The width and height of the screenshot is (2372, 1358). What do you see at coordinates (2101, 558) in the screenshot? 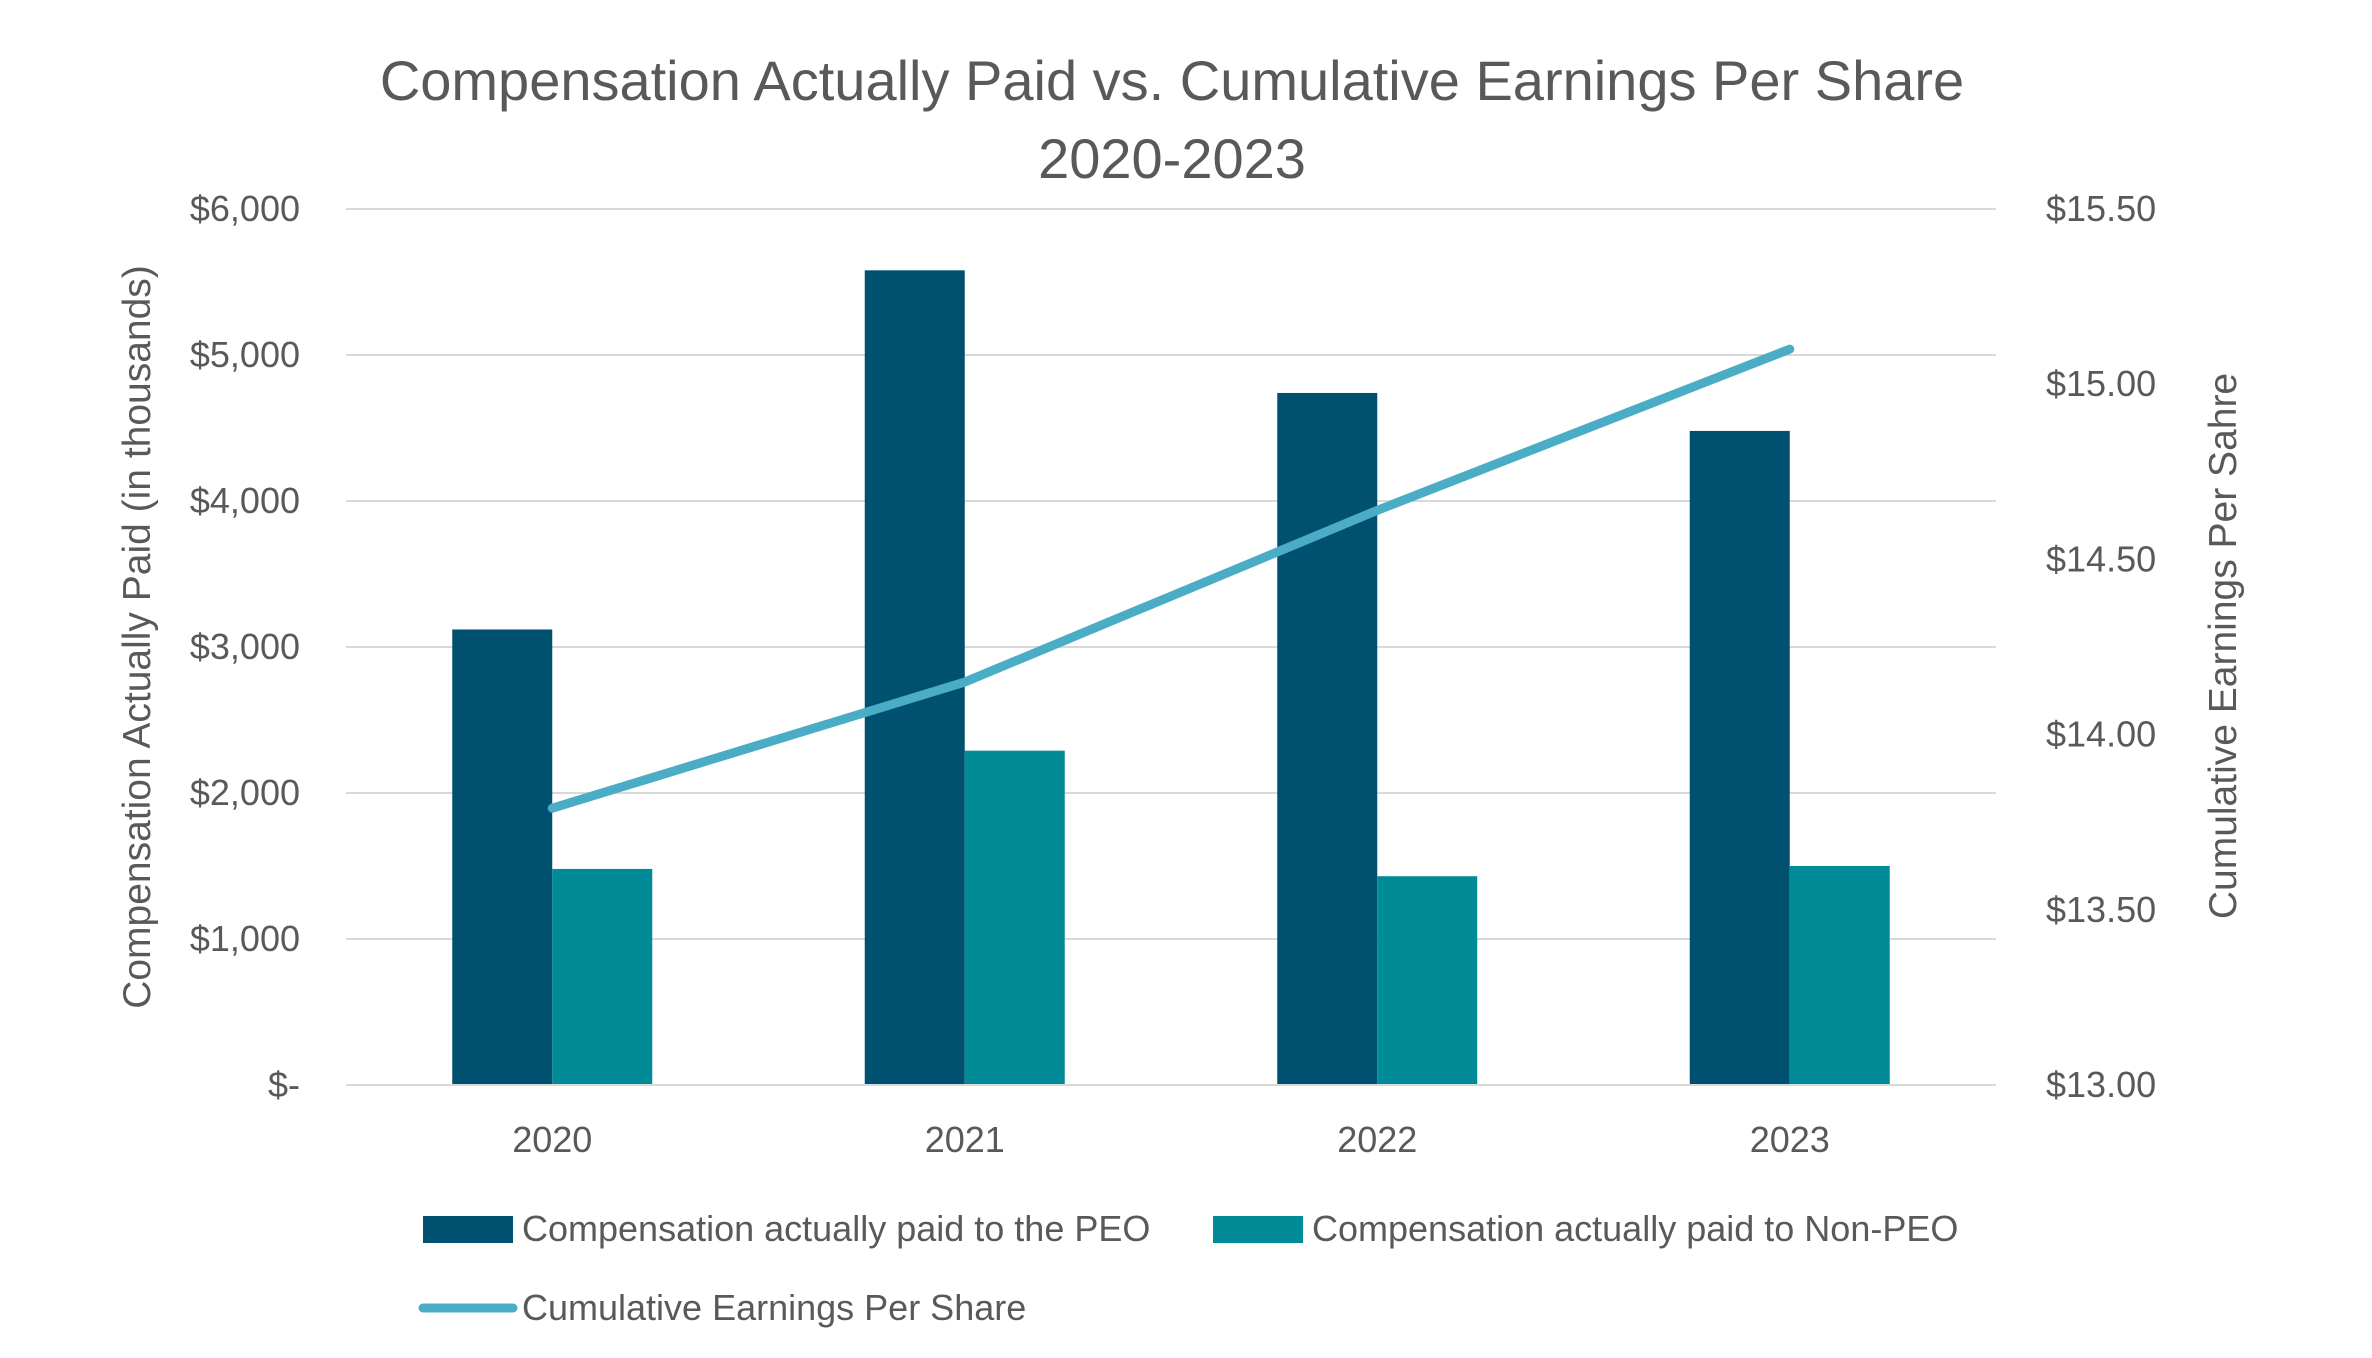
I see `right-tick-label: $14.50` at bounding box center [2101, 558].